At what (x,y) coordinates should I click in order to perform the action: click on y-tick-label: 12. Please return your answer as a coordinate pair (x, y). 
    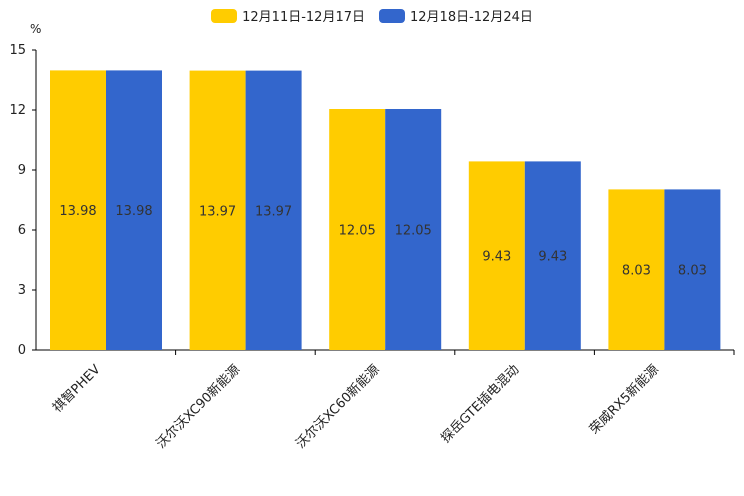
    Looking at the image, I should click on (17, 110).